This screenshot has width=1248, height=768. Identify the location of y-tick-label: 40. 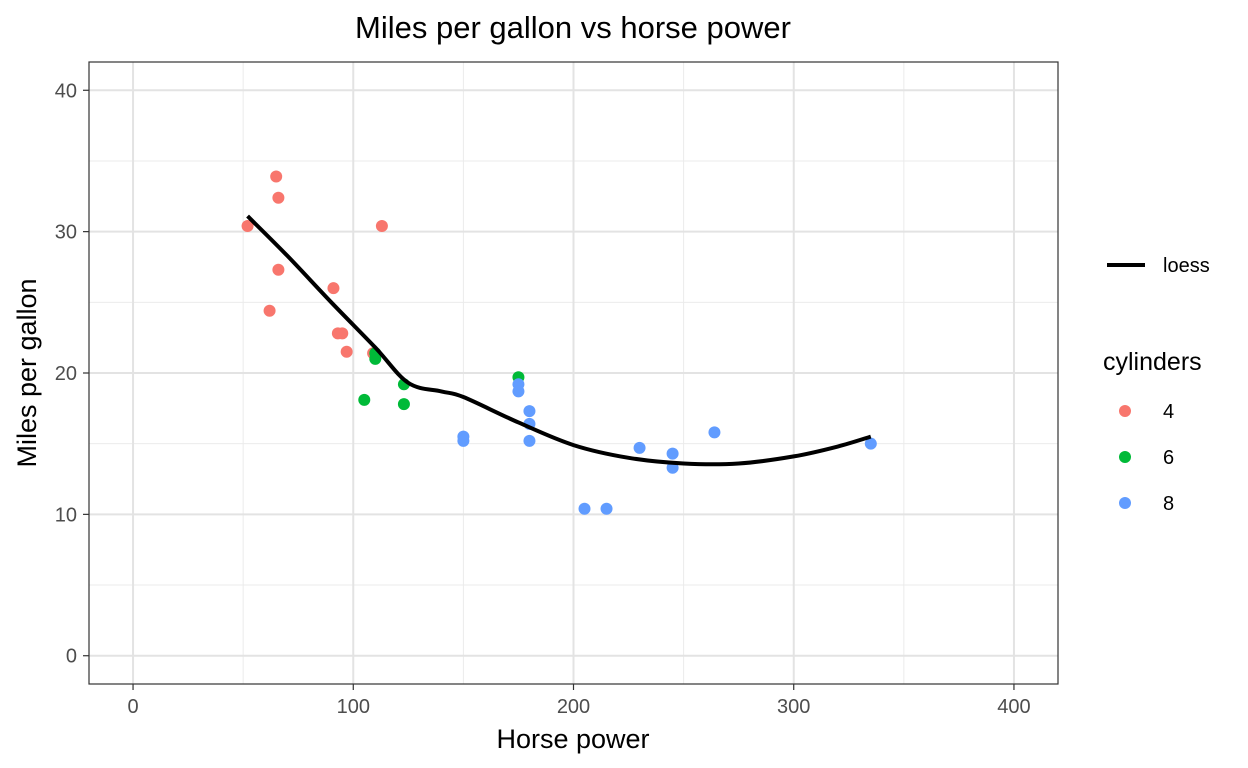
(66, 91).